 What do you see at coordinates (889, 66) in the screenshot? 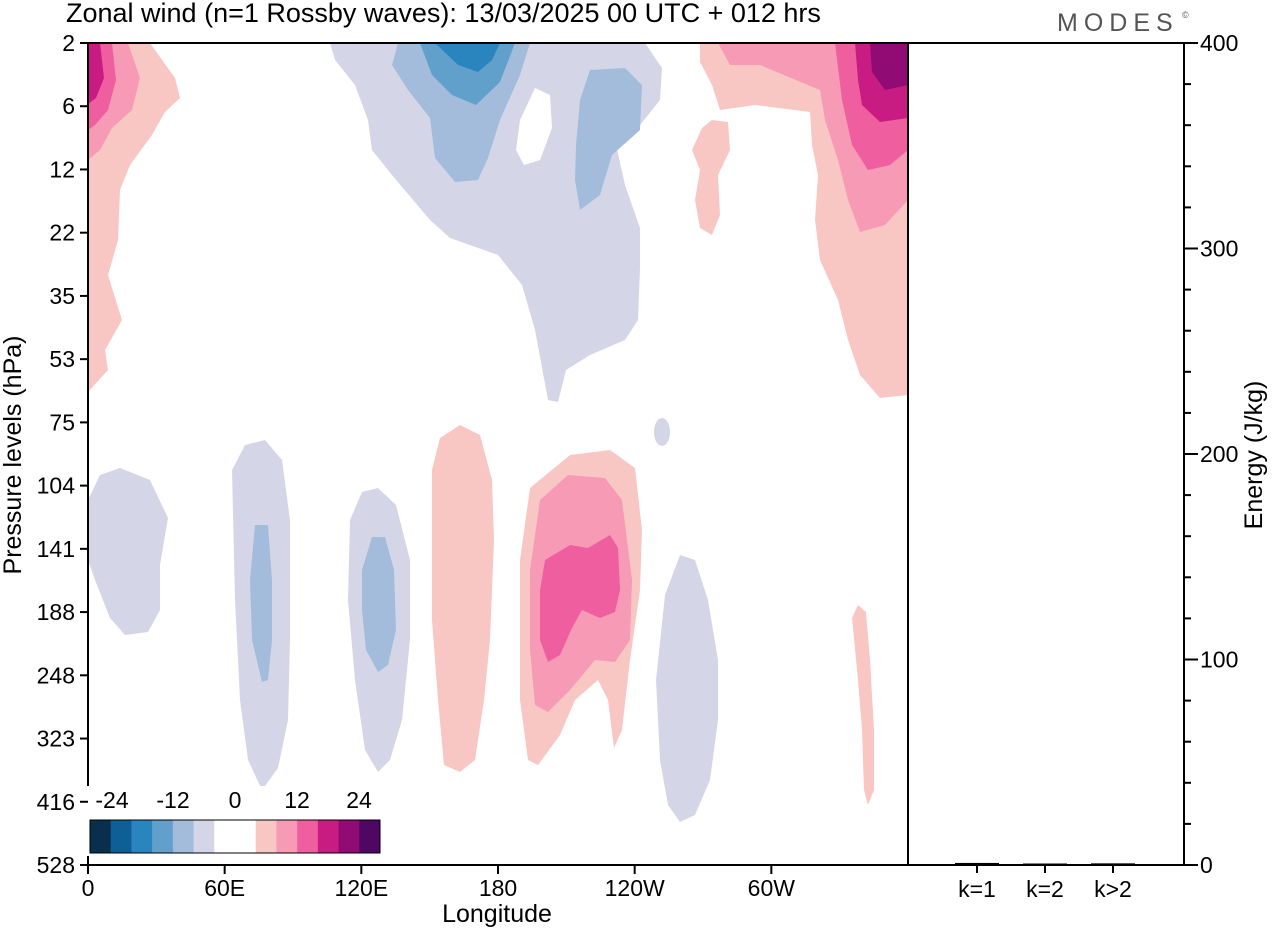
I see `contour-pos20-upper-right` at bounding box center [889, 66].